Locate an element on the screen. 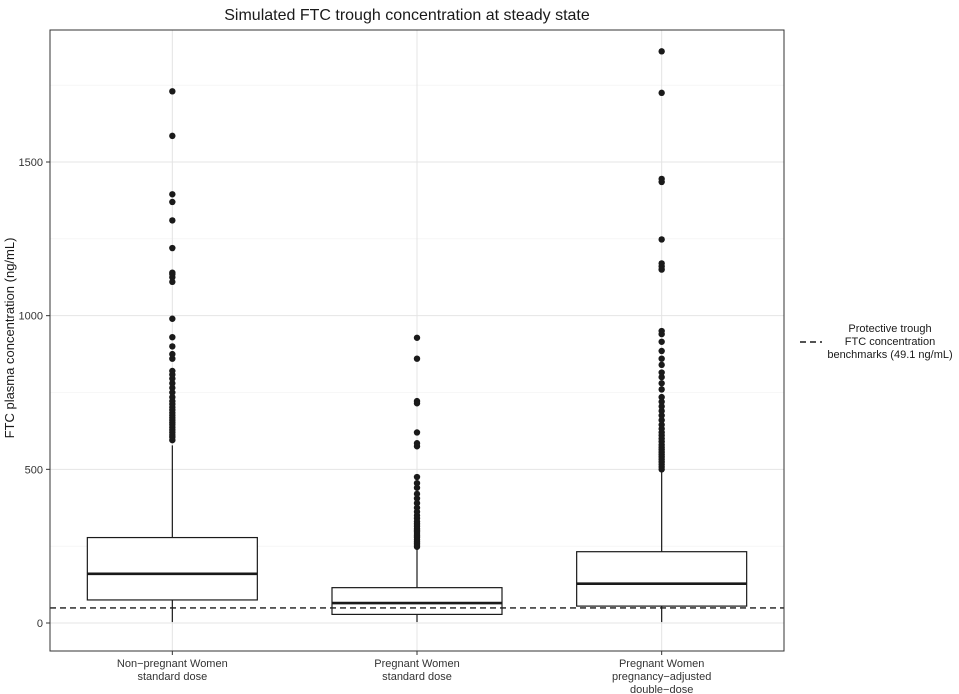 This screenshot has width=959, height=694. x-tick-label: Non−pregnant Women standard dose is located at coordinates (172, 670).